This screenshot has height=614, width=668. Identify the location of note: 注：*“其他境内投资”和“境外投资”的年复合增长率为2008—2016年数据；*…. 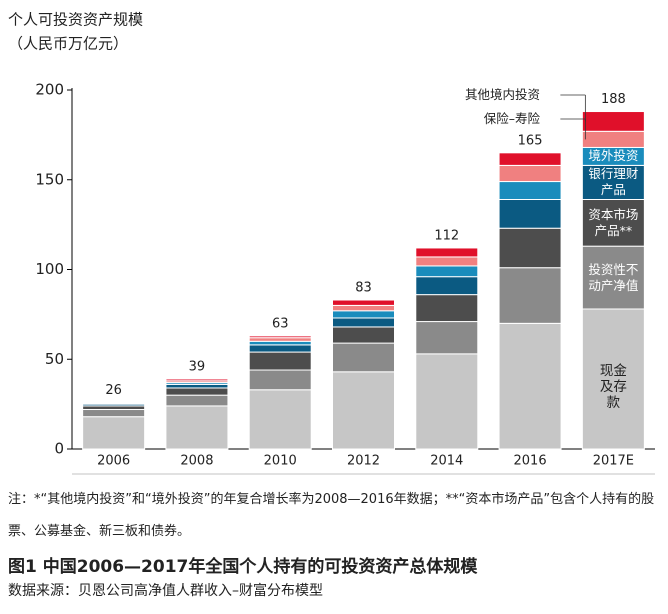
(331, 515).